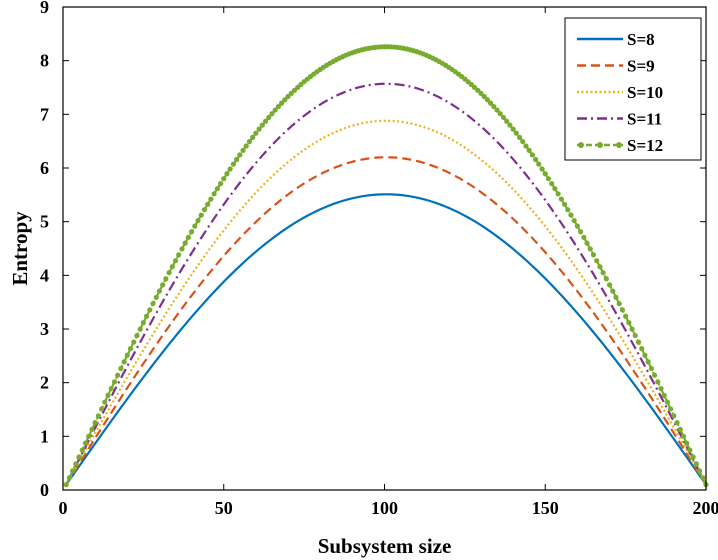 Image resolution: width=718 pixels, height=560 pixels. Describe the element at coordinates (385, 546) in the screenshot. I see `x-axis-label: Subsystem size` at that location.